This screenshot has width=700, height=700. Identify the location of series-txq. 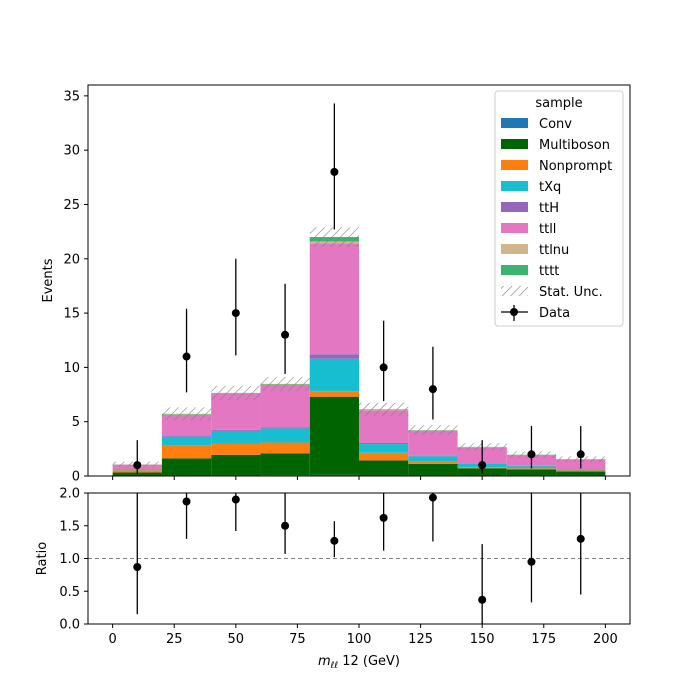
(359, 414).